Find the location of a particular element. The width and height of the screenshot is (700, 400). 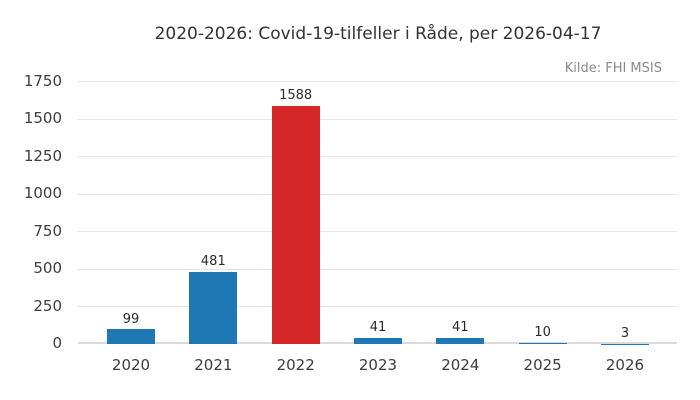

y-tick-label: 750 is located at coordinates (47, 230).